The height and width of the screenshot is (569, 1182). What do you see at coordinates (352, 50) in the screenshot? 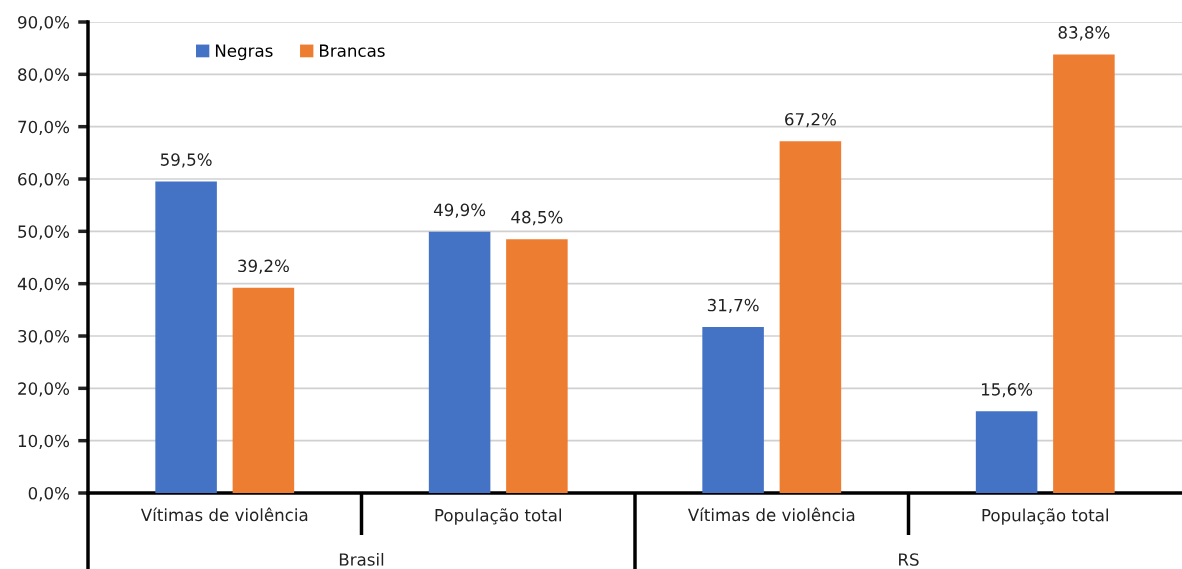
I see `legend-label: Brancas` at bounding box center [352, 50].